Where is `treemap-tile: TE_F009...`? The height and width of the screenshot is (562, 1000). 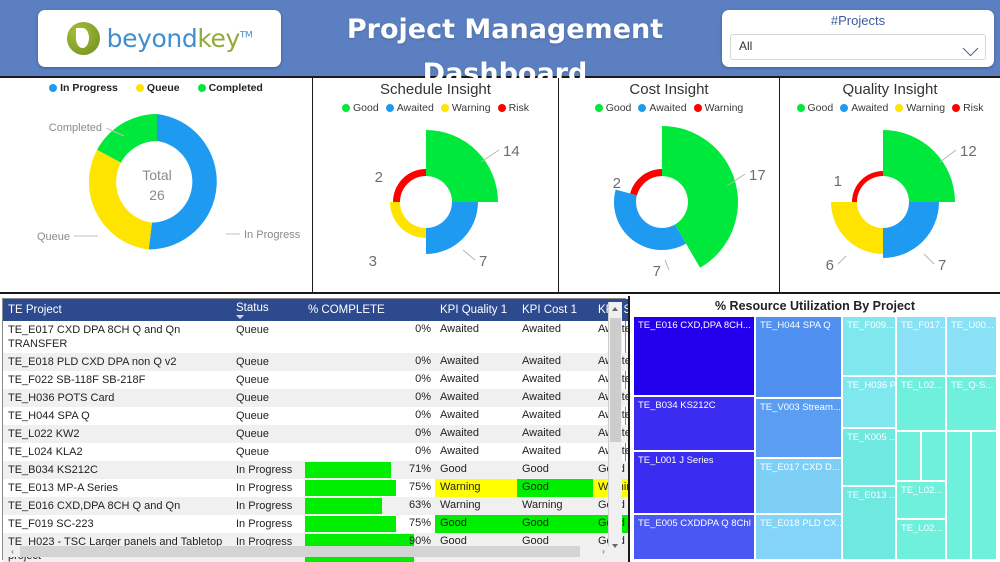 treemap-tile: TE_F009... is located at coordinates (869, 346).